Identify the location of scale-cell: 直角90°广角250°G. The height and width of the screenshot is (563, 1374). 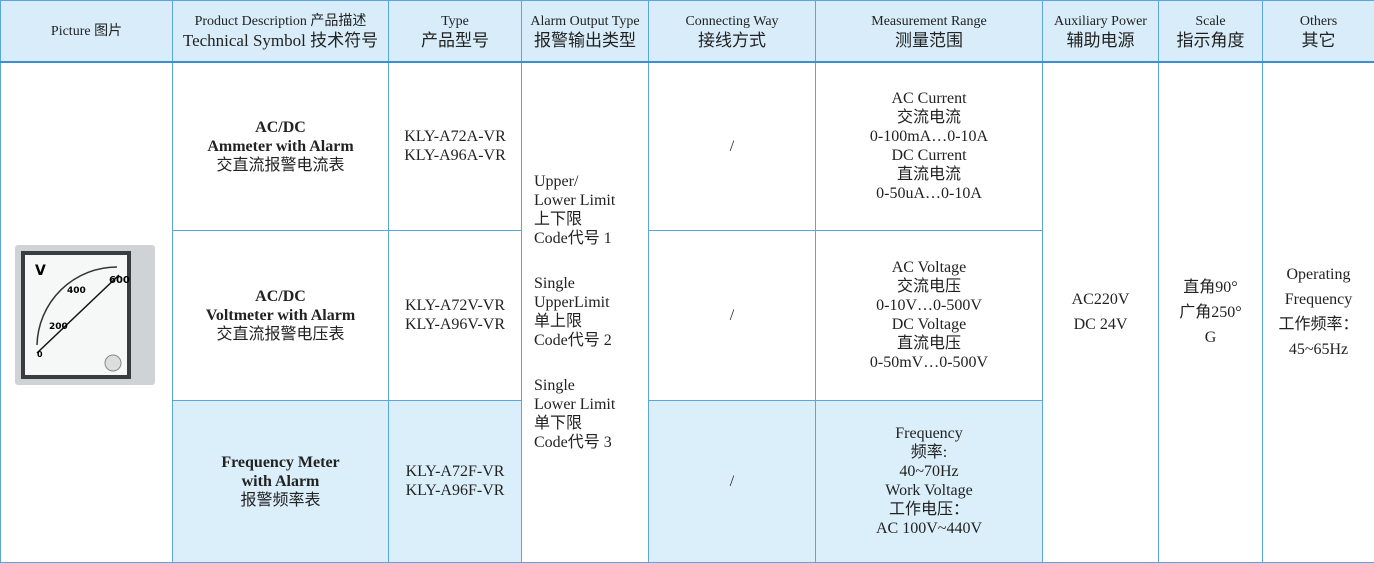
(1211, 312).